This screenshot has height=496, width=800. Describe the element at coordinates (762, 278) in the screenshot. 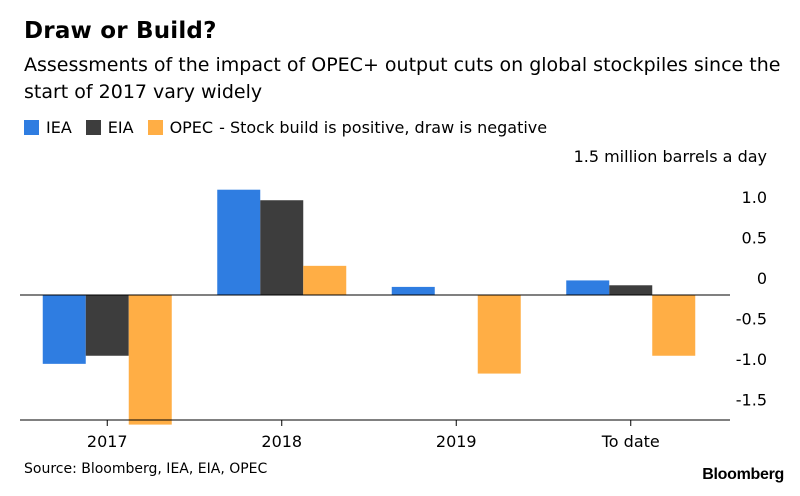

I see `y-tick-label: 0` at that location.